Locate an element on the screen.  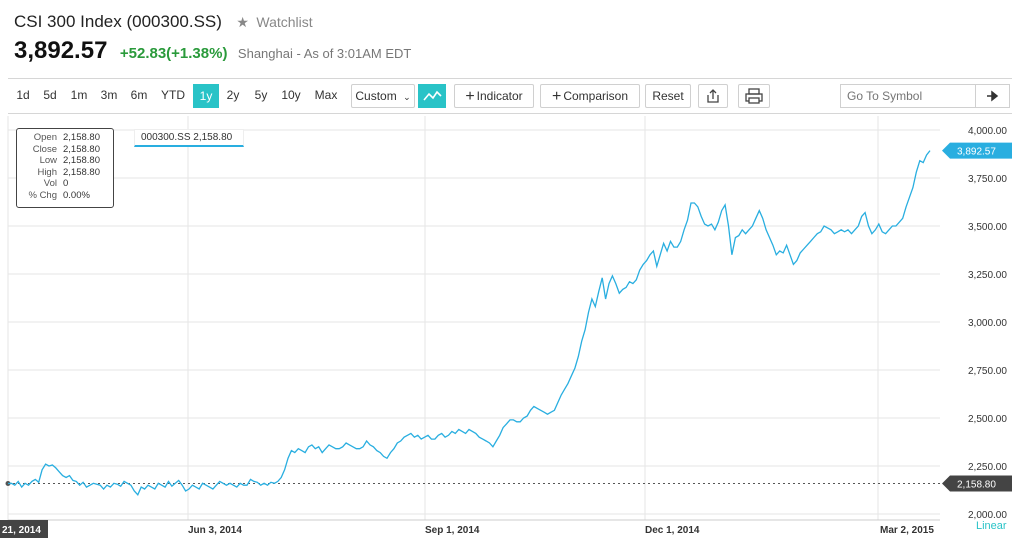
reference-value-badge is located at coordinates (977, 483).